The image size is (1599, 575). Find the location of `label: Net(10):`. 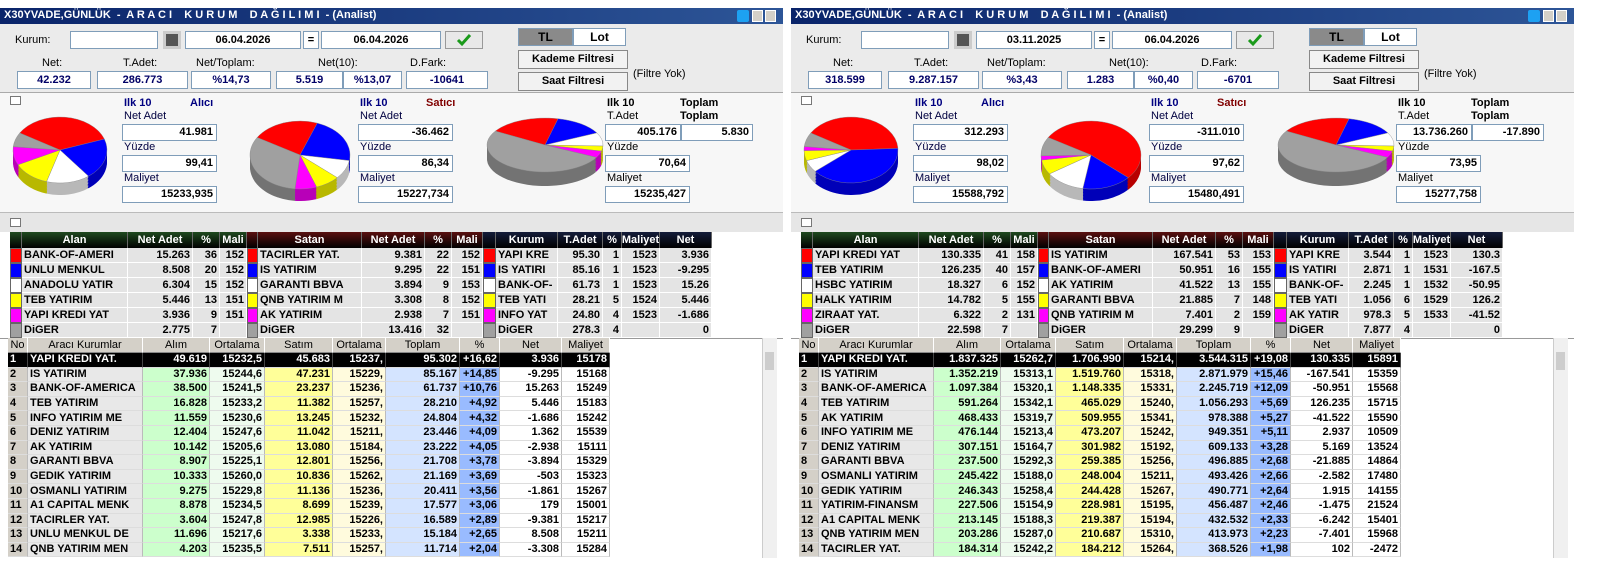

label: Net(10): is located at coordinates (338, 63).